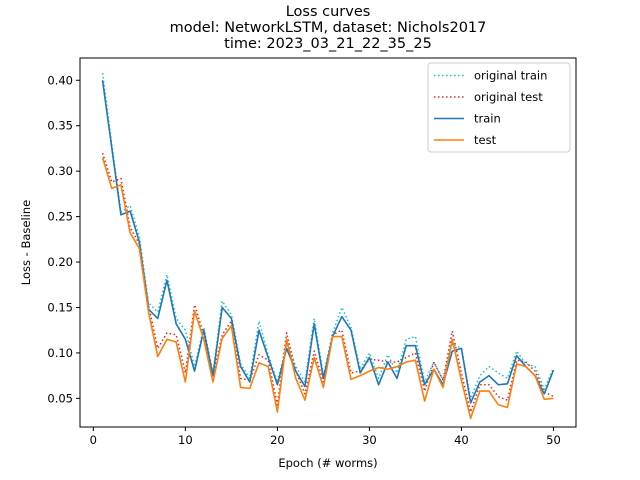 This screenshot has width=640, height=480. I want to click on chart-title-line-2: model: NetworkLSTM, dataset: Nichols2017, so click(328, 28).